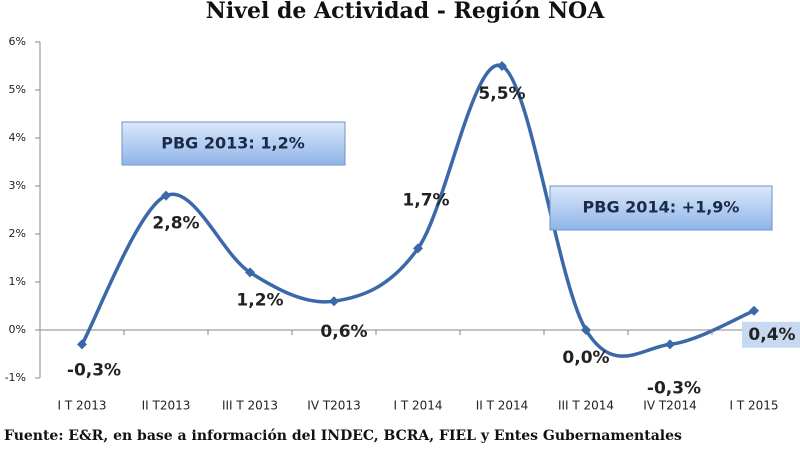  Describe the element at coordinates (753, 406) in the screenshot. I see `x-tick-label: I T 2015` at that location.